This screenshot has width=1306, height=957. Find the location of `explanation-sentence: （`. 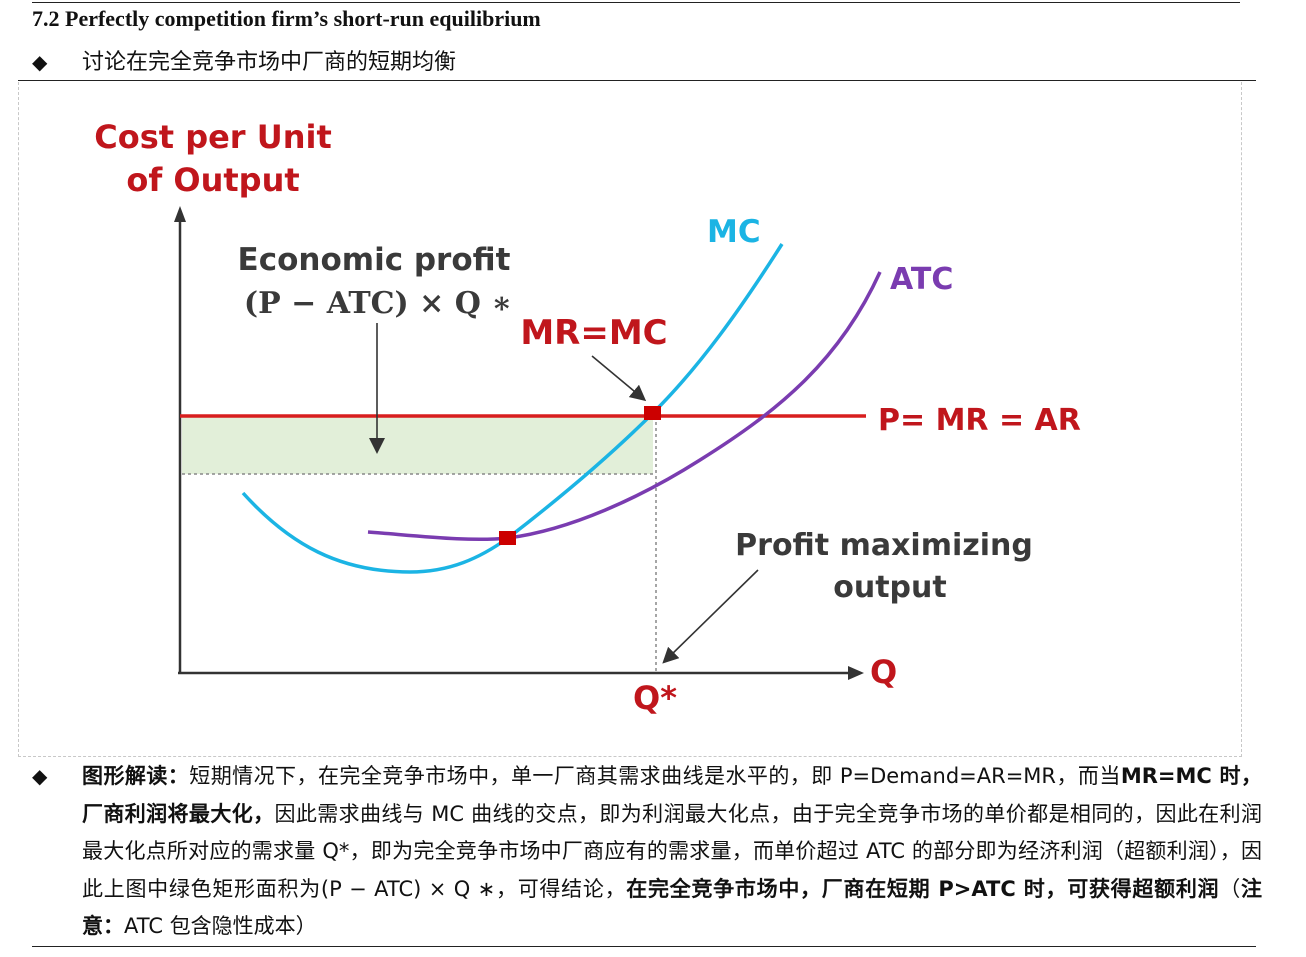

explanation-sentence: （ is located at coordinates (1230, 888).